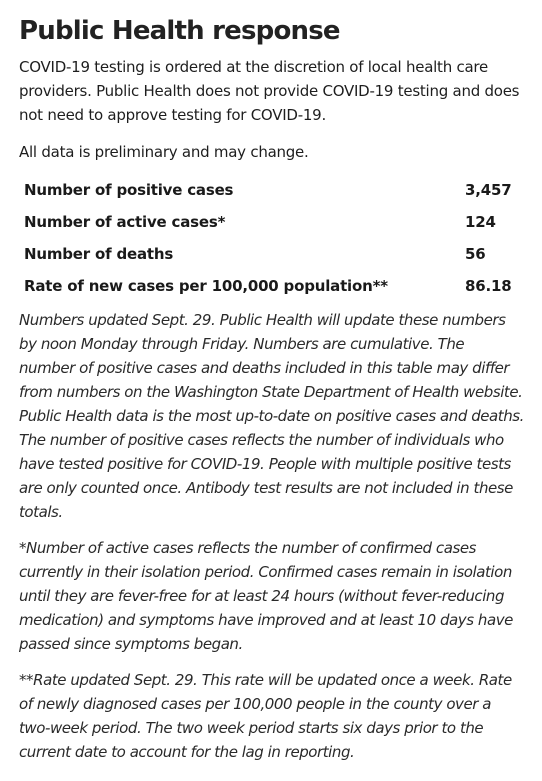 The width and height of the screenshot is (542, 781). What do you see at coordinates (164, 152) in the screenshot?
I see `preliminary-note: All data is preliminary and may change.` at bounding box center [164, 152].